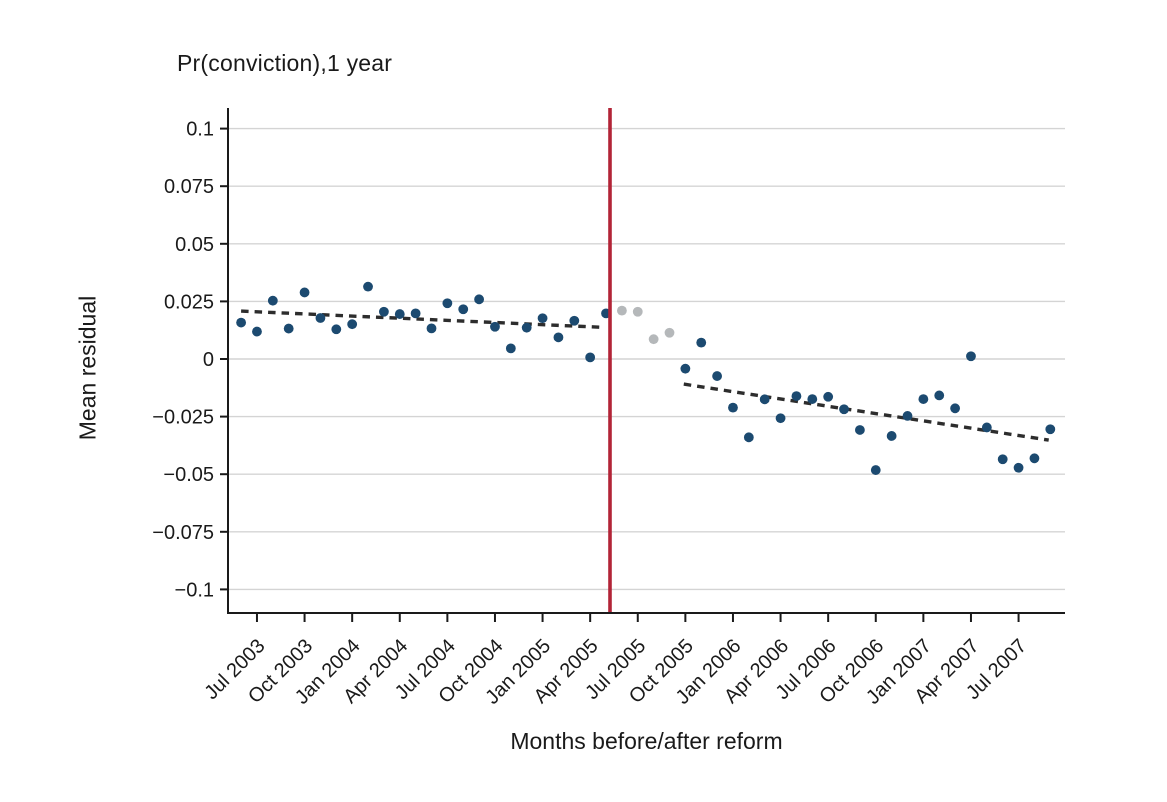 This screenshot has width=1167, height=802. What do you see at coordinates (208, 360) in the screenshot?
I see `y-tick-label: 0` at bounding box center [208, 360].